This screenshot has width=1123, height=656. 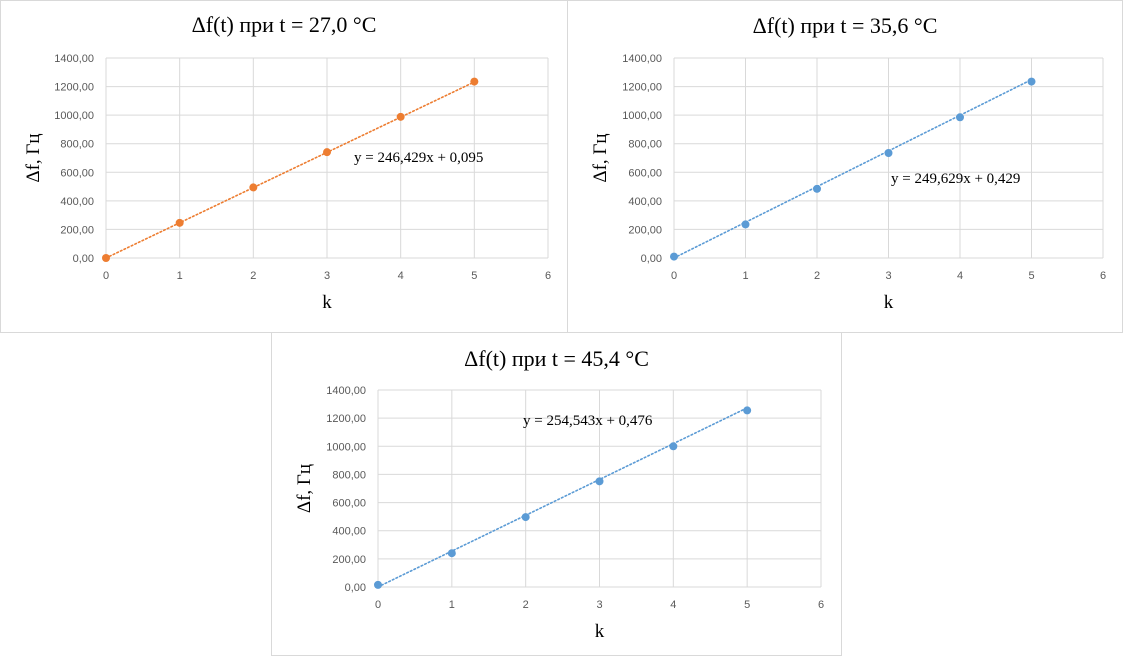 I want to click on trendline-equation: y = 249,629x + 0,429, so click(x=955, y=179).